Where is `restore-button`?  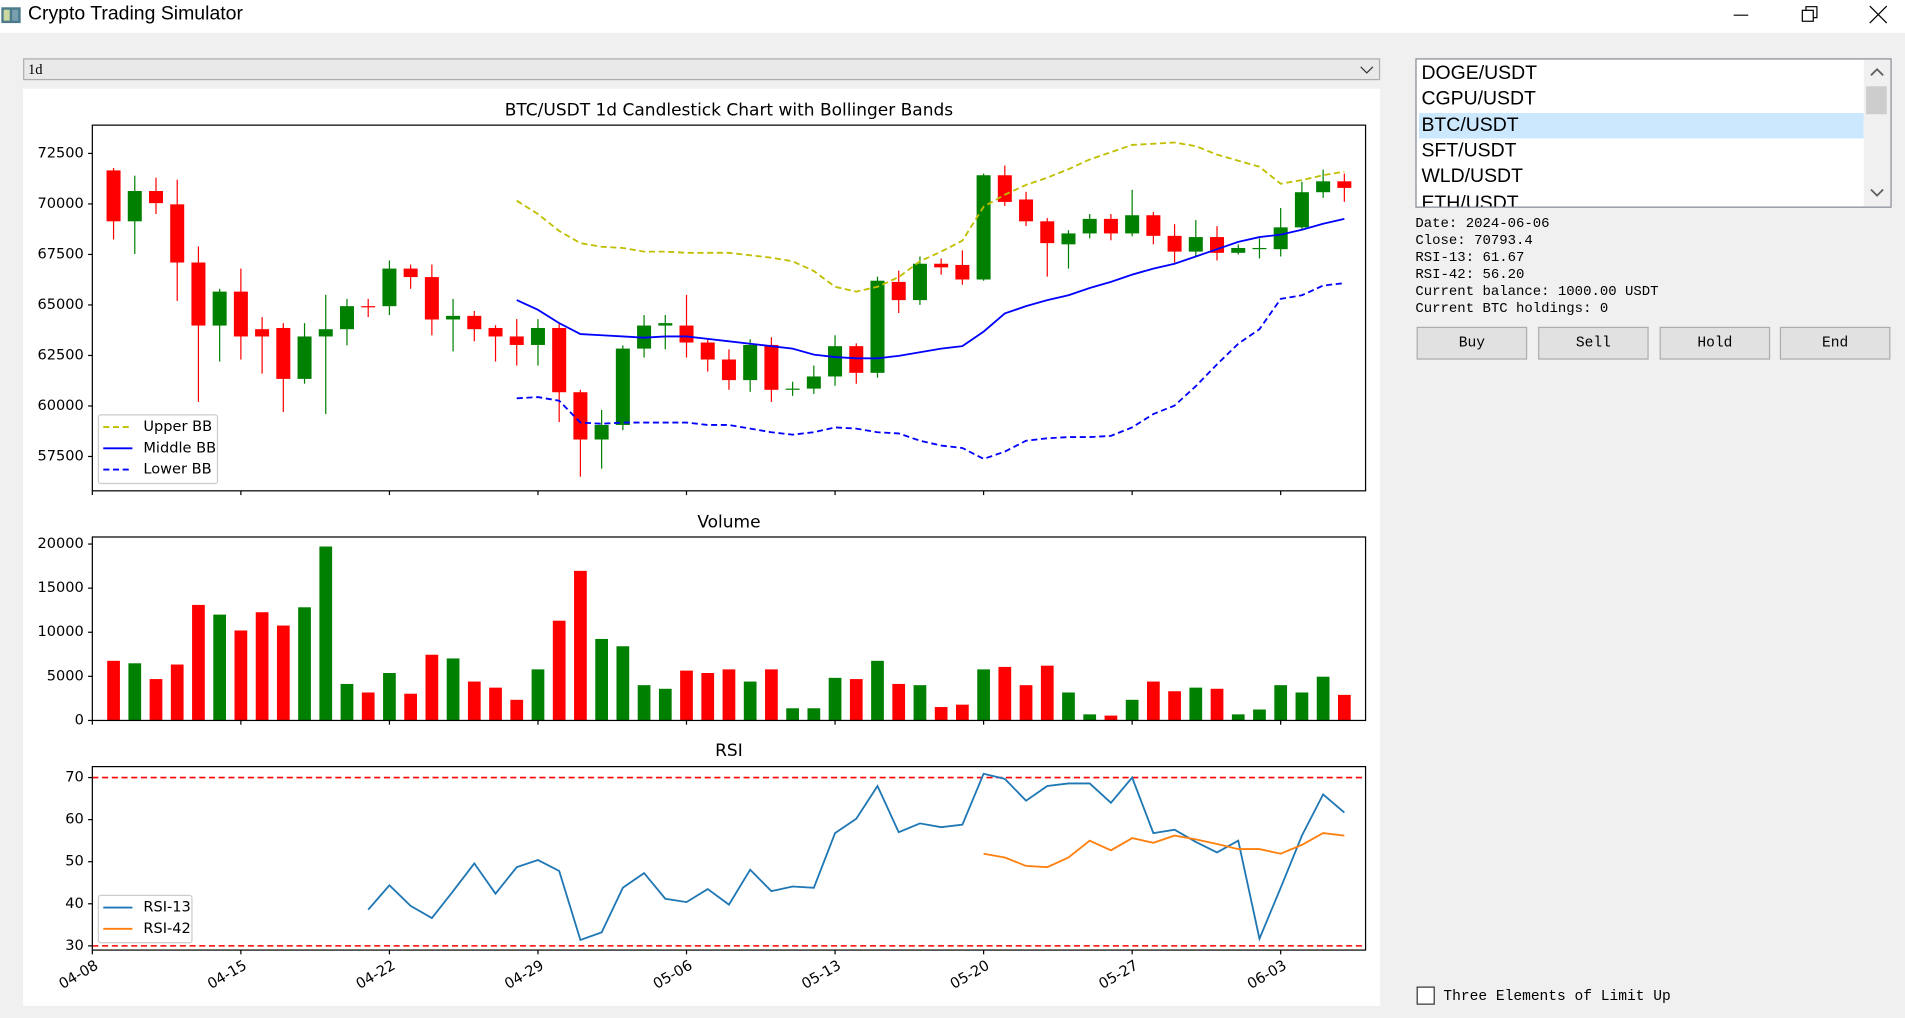
restore-button is located at coordinates (1807, 15).